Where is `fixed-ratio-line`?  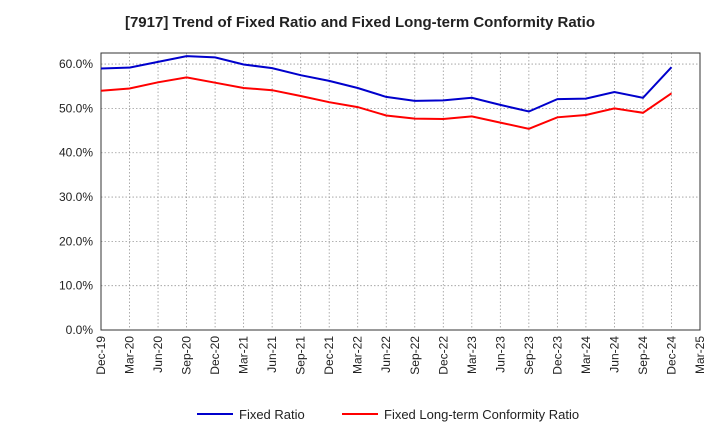 fixed-ratio-line is located at coordinates (386, 84).